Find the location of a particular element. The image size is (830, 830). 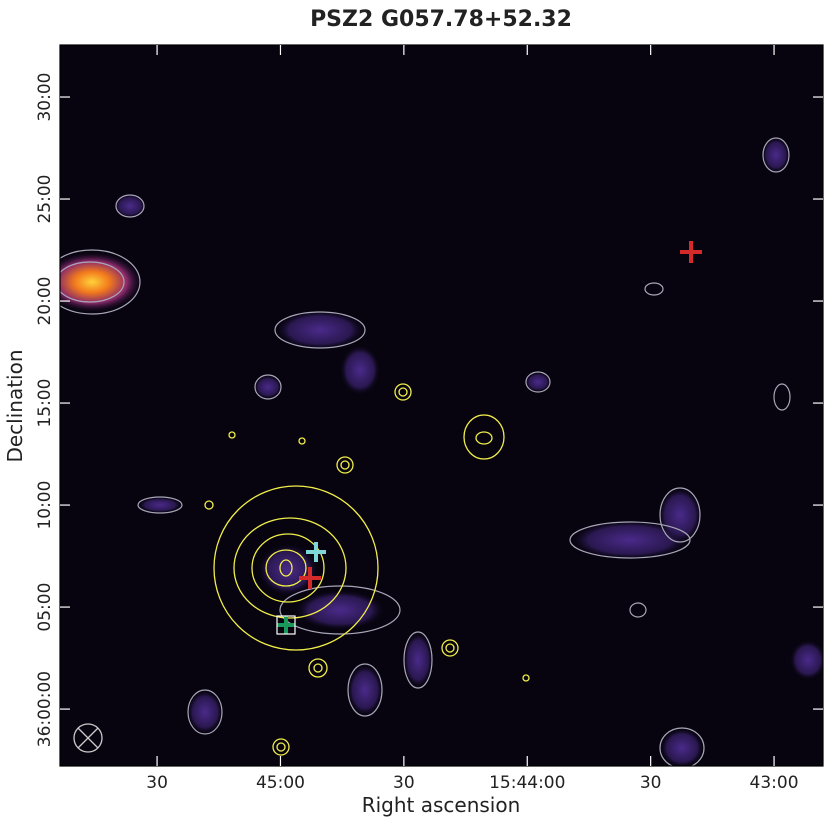

x-tick-label: 43:00 is located at coordinates (774, 783).